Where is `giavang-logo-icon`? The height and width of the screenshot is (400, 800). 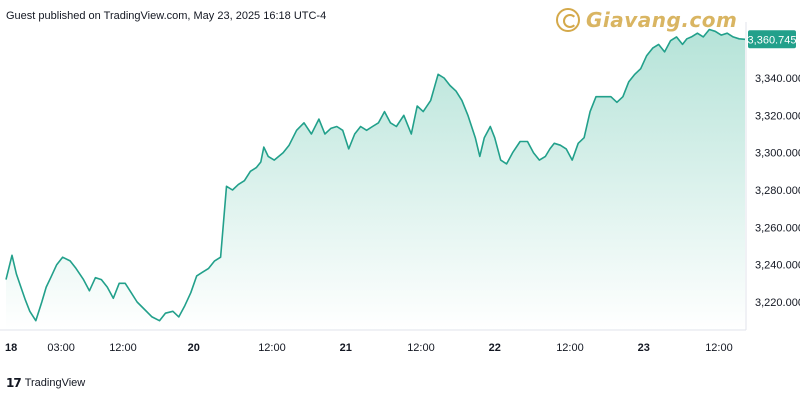 giavang-logo-icon is located at coordinates (568, 20).